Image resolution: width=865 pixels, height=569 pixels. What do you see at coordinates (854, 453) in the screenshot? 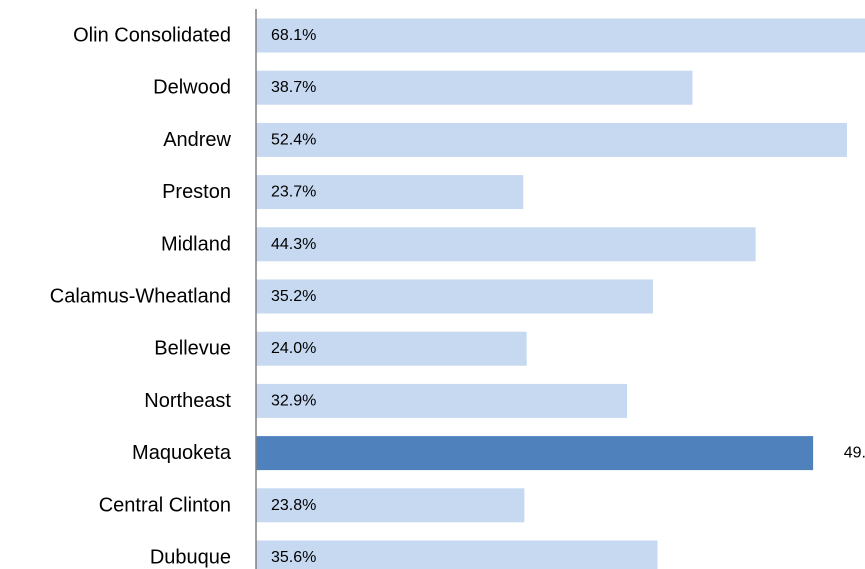
I see `data-label-maquoketa: 49.4%` at bounding box center [854, 453].